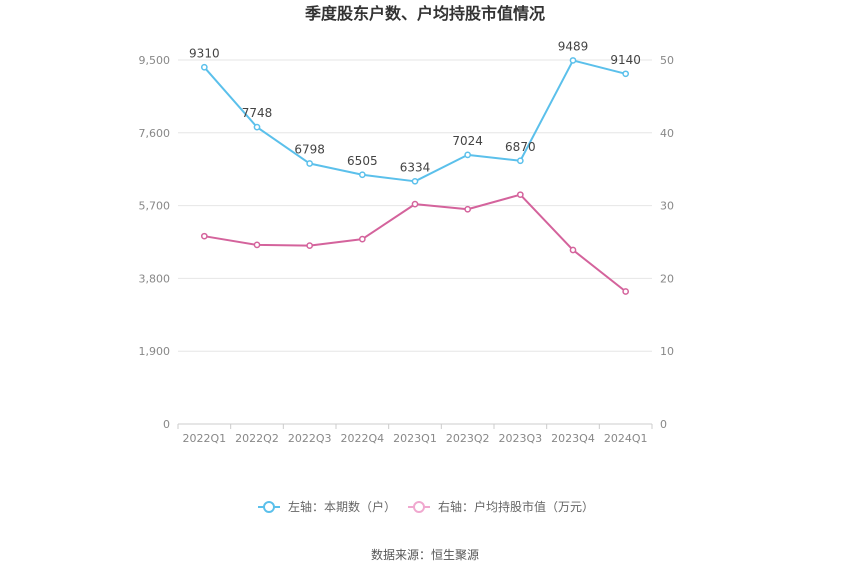  What do you see at coordinates (166, 424) in the screenshot?
I see `y-left-tick-label: 0` at bounding box center [166, 424].